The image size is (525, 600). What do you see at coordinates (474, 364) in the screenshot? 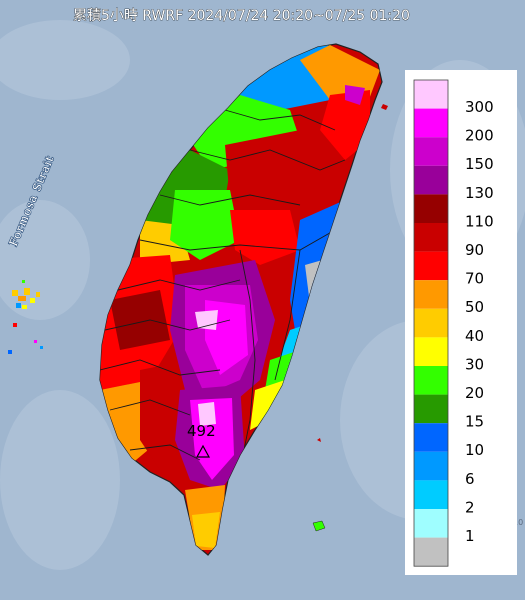
I see `legend-label-30: 30` at bounding box center [474, 364].